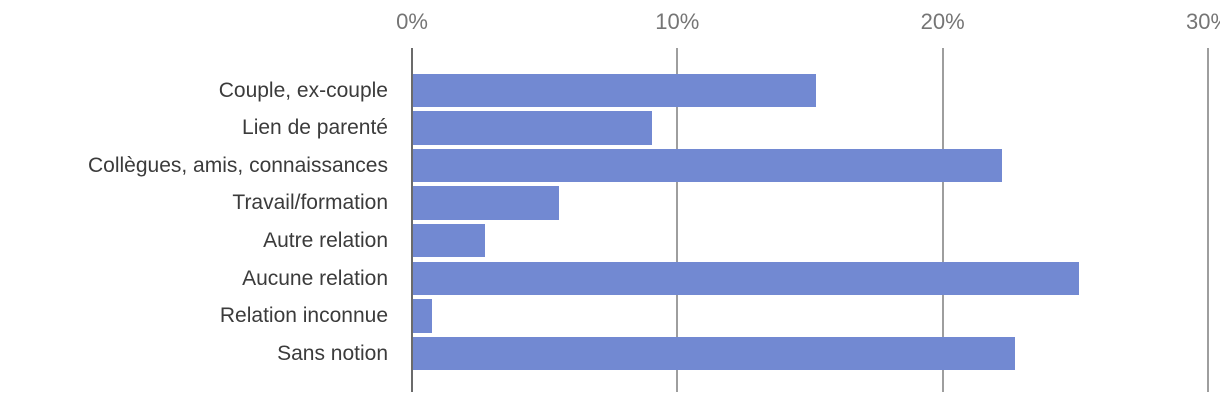 The width and height of the screenshot is (1220, 402). What do you see at coordinates (238, 165) in the screenshot?
I see `category-label: Collègues, amis, connaissances` at bounding box center [238, 165].